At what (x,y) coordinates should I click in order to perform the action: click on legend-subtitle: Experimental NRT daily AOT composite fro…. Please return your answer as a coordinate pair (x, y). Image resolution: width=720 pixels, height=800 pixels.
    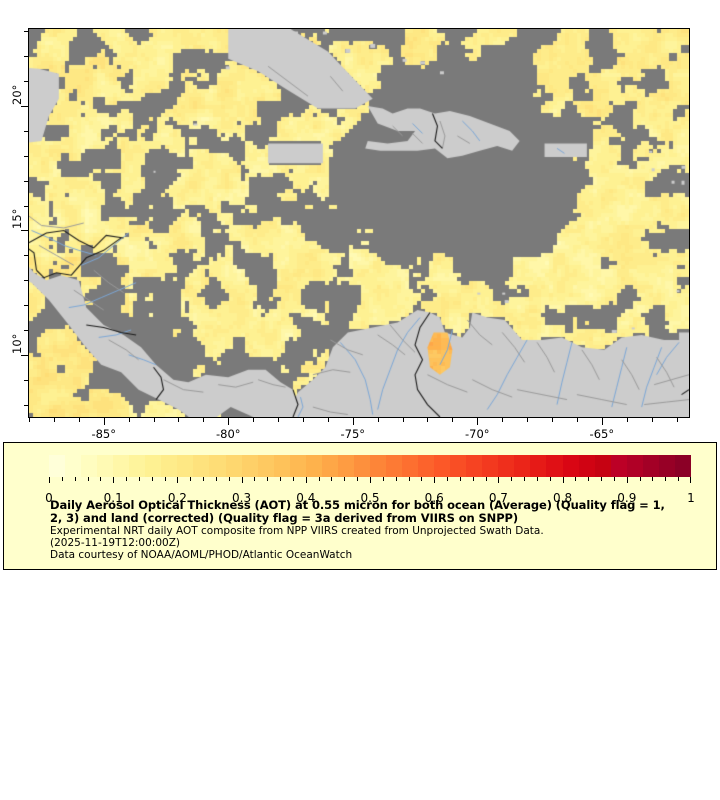
    Looking at the image, I should click on (376, 543).